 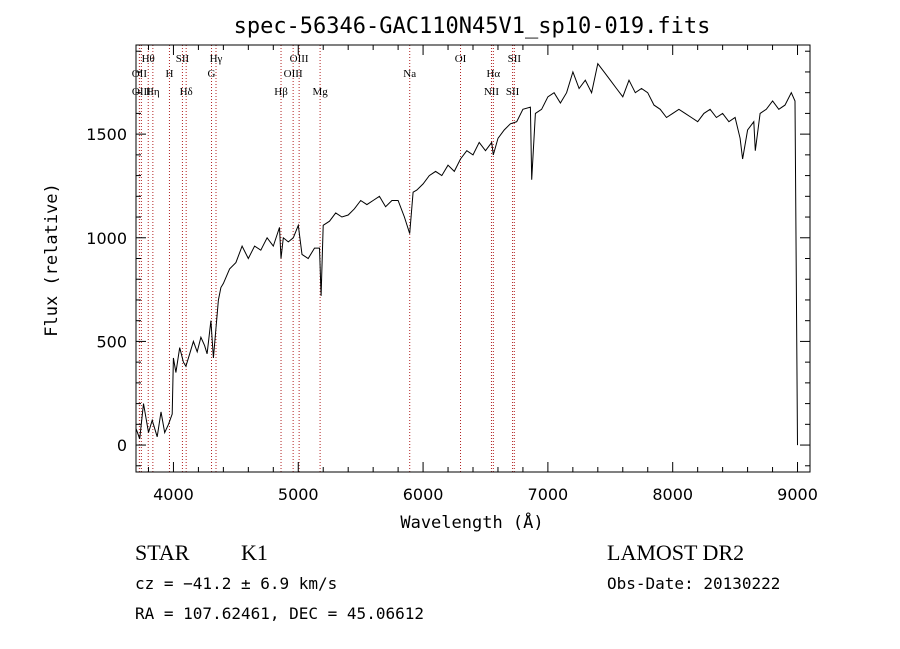 I want to click on spectral-line-label: Hβ, so click(x=281, y=92).